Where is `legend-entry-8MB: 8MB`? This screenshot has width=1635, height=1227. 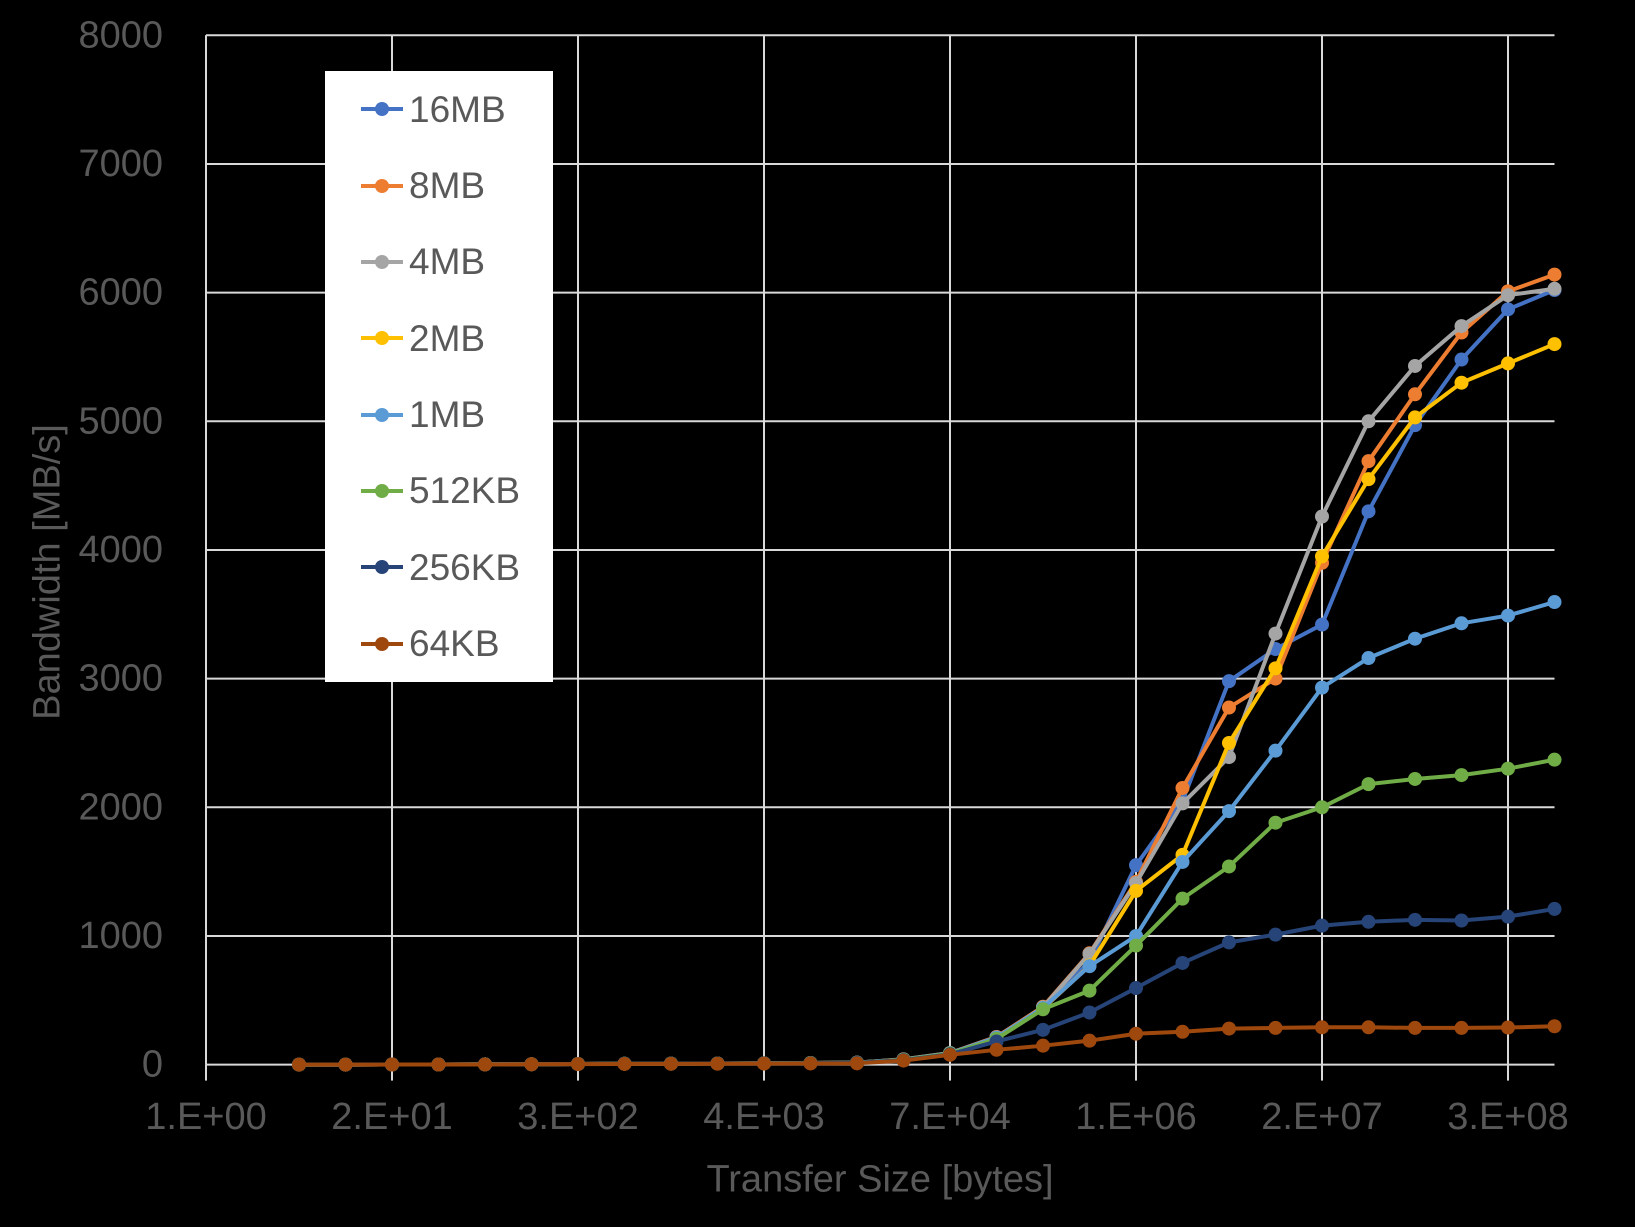 legend-entry-8MB: 8MB is located at coordinates (439, 185).